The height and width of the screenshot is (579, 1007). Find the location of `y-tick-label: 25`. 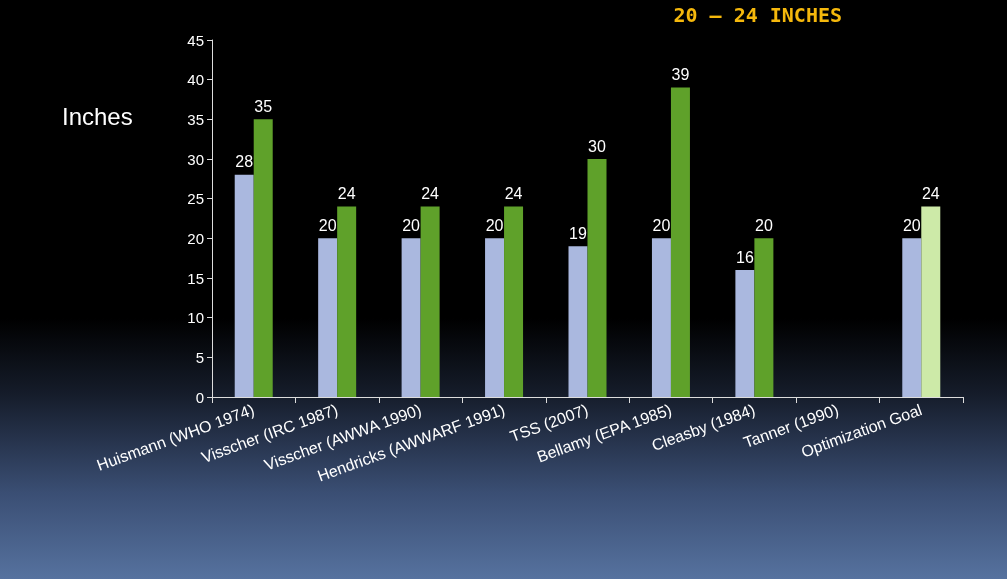

y-tick-label: 25 is located at coordinates (195, 199).